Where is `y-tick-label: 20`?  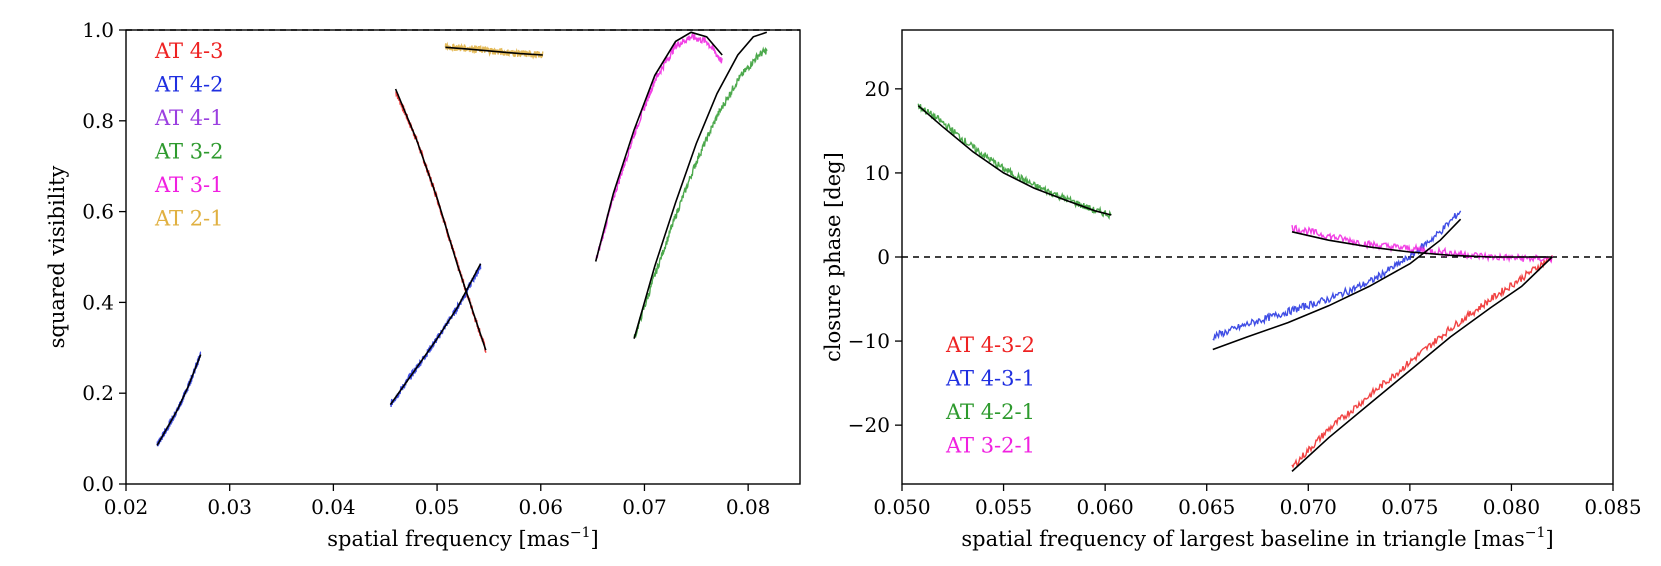
y-tick-label: 20 is located at coordinates (877, 89).